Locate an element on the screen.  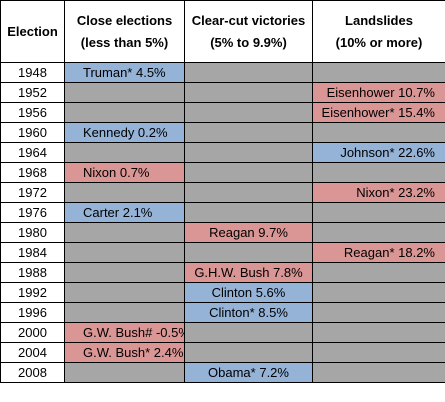
landslide-cell: Eisenhower 10.7% is located at coordinates (378, 92).